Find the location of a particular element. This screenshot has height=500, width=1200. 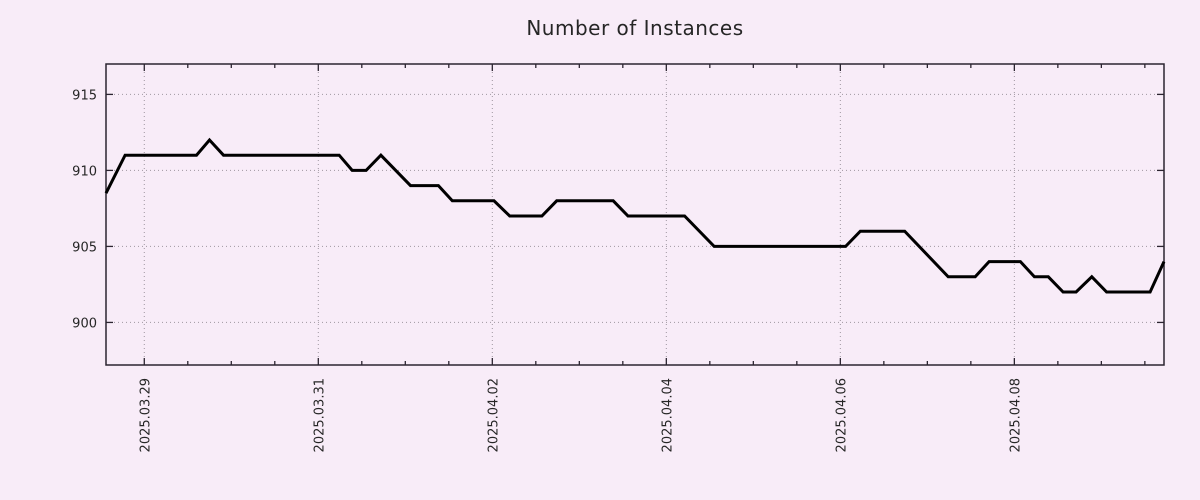

y-tick-label: 915 is located at coordinates (84, 95).